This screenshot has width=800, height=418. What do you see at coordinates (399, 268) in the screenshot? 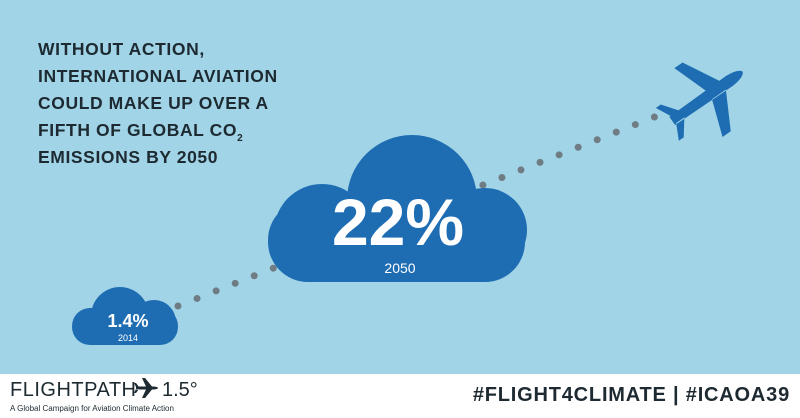
I see `cloud-year: 2050` at bounding box center [399, 268].